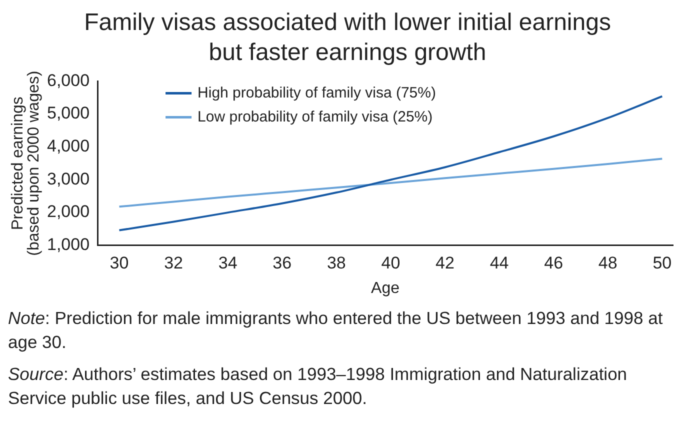 The width and height of the screenshot is (695, 448). What do you see at coordinates (174, 262) in the screenshot?
I see `x-tick-label: 32` at bounding box center [174, 262].